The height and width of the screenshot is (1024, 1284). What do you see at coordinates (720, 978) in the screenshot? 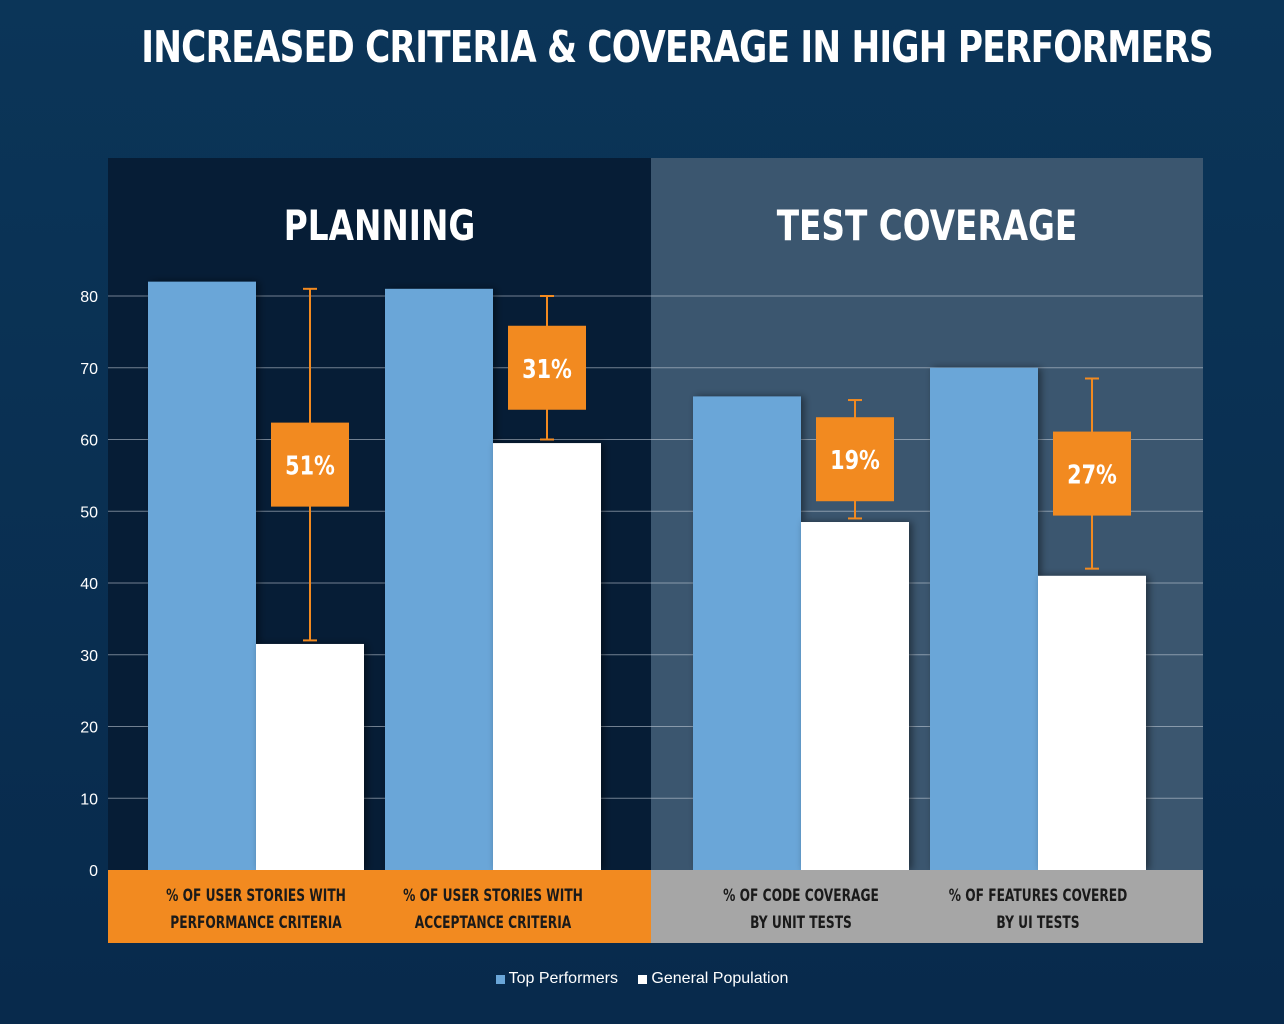
I see `legend-label-general-population: General Population` at bounding box center [720, 978].